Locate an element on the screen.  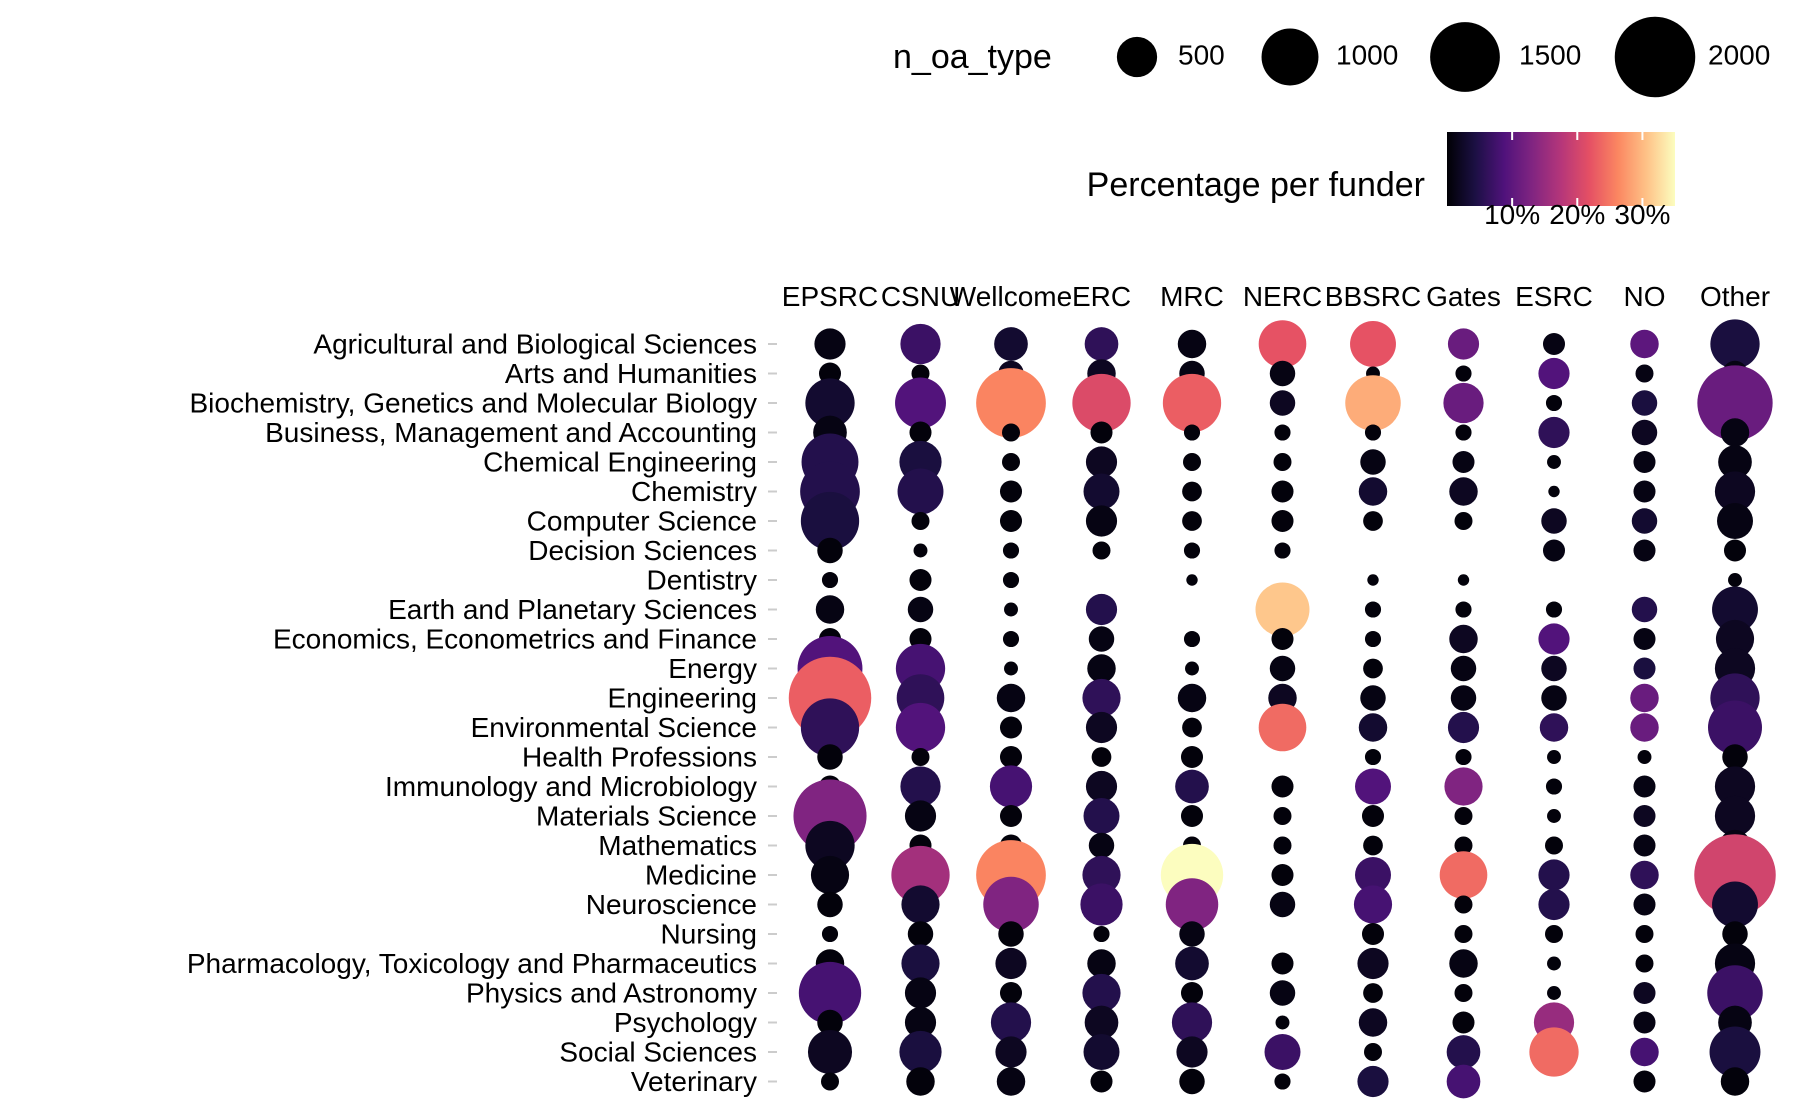
subject-label: Chemistry is located at coordinates (694, 491).